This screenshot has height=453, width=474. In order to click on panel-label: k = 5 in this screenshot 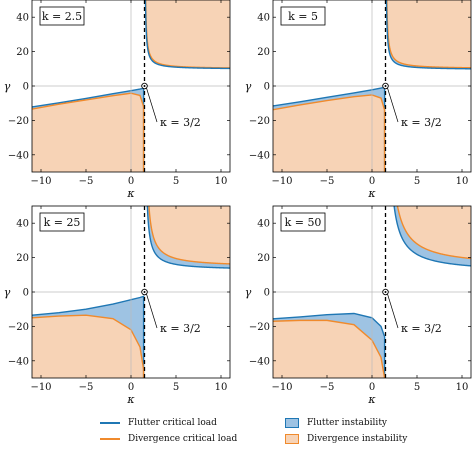, I will do `click(303, 16)`.